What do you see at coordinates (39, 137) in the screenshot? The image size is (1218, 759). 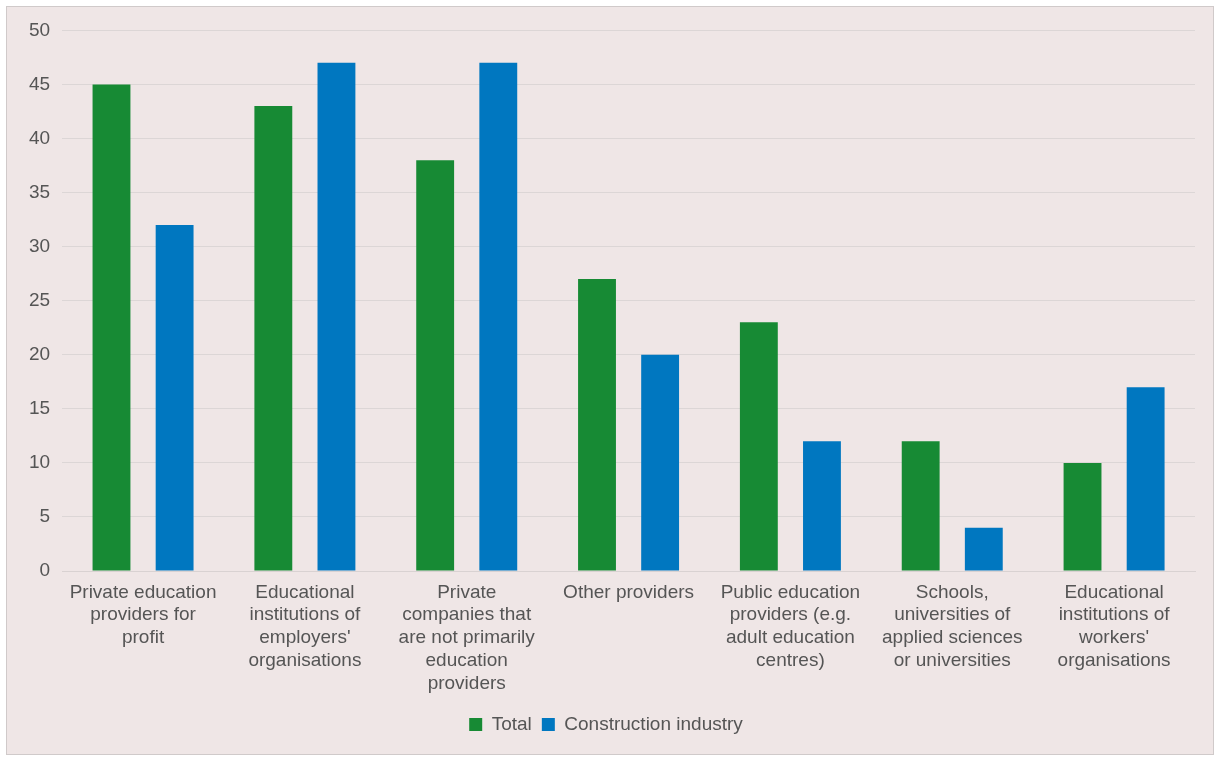 I see `y-tick-label: 40` at bounding box center [39, 137].